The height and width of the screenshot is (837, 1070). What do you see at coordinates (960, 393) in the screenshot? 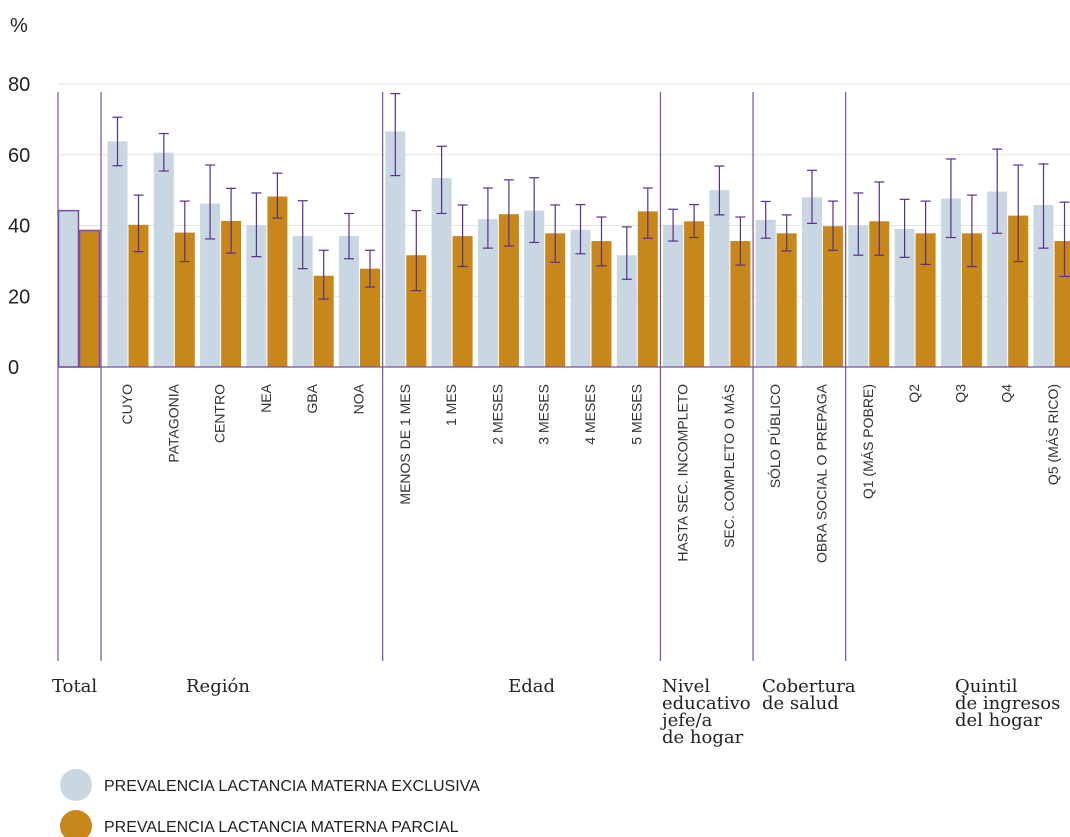
I see `x-tick-label: Q3` at bounding box center [960, 393].